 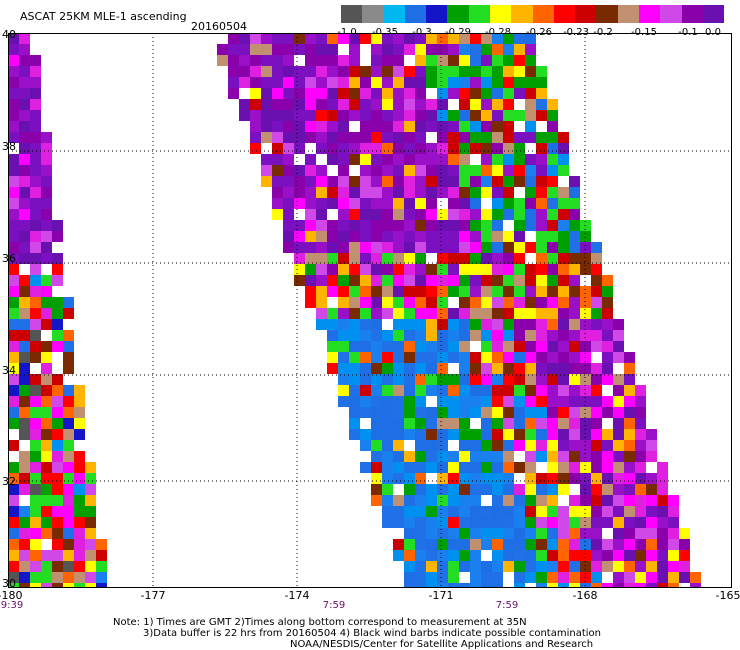 I want to click on colorbar-label: -0.3, so click(x=422, y=32).